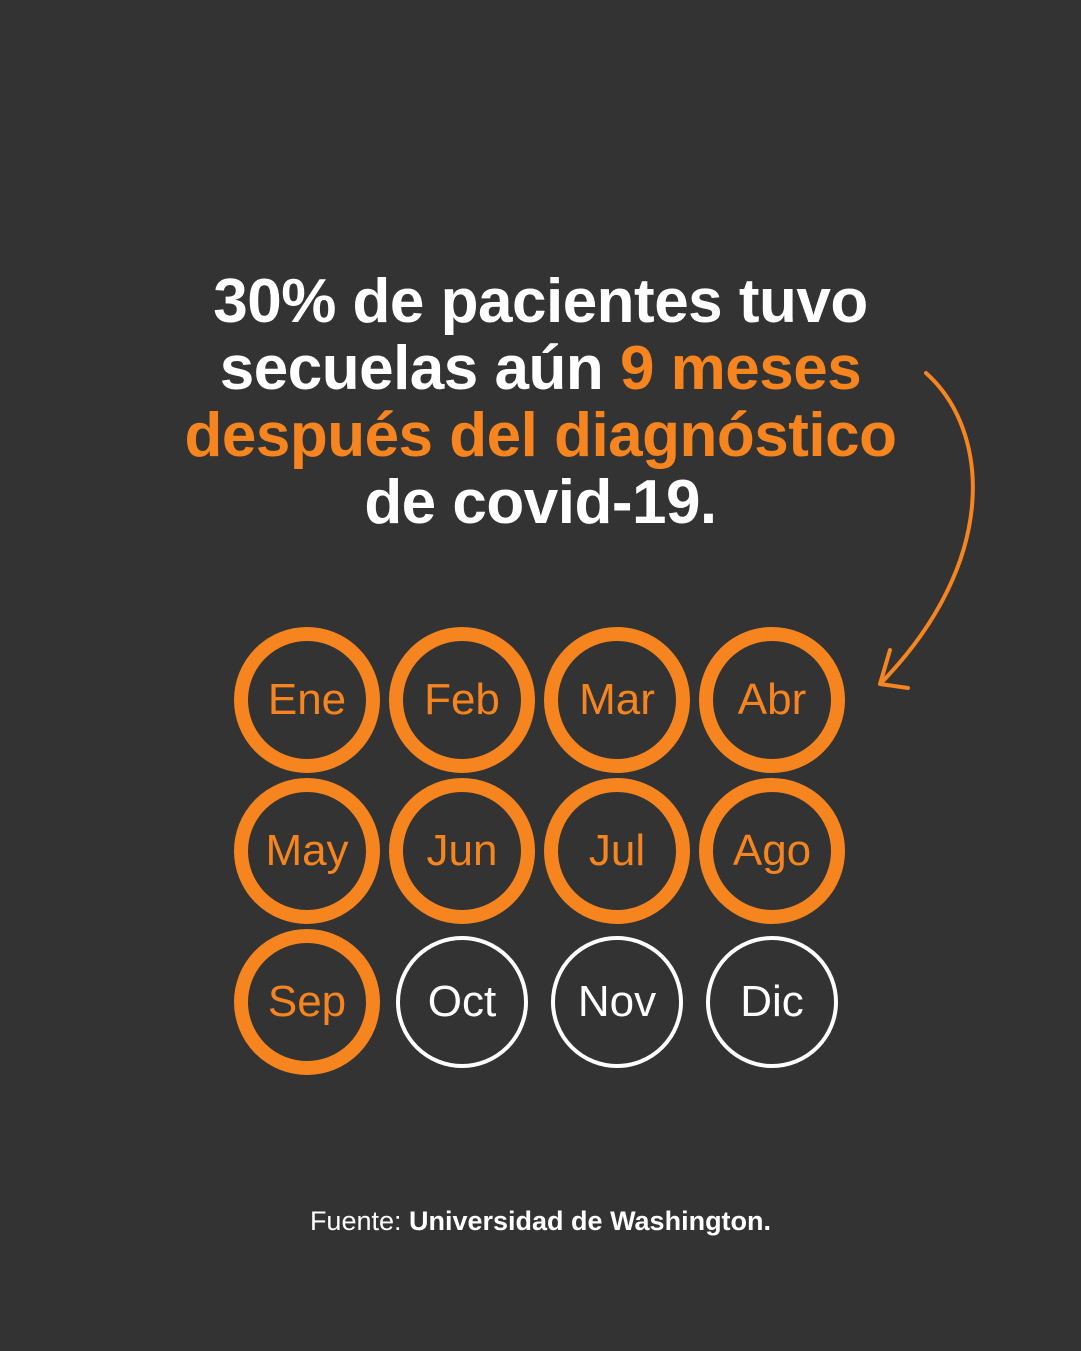 Image resolution: width=1081 pixels, height=1351 pixels. I want to click on month-circle-jun: Jun, so click(462, 851).